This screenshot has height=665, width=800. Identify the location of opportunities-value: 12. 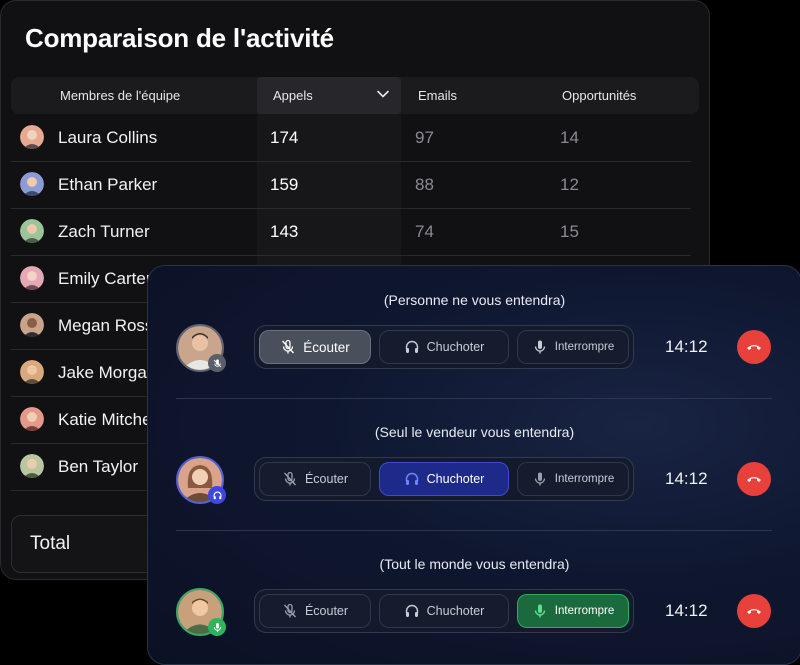
(569, 184).